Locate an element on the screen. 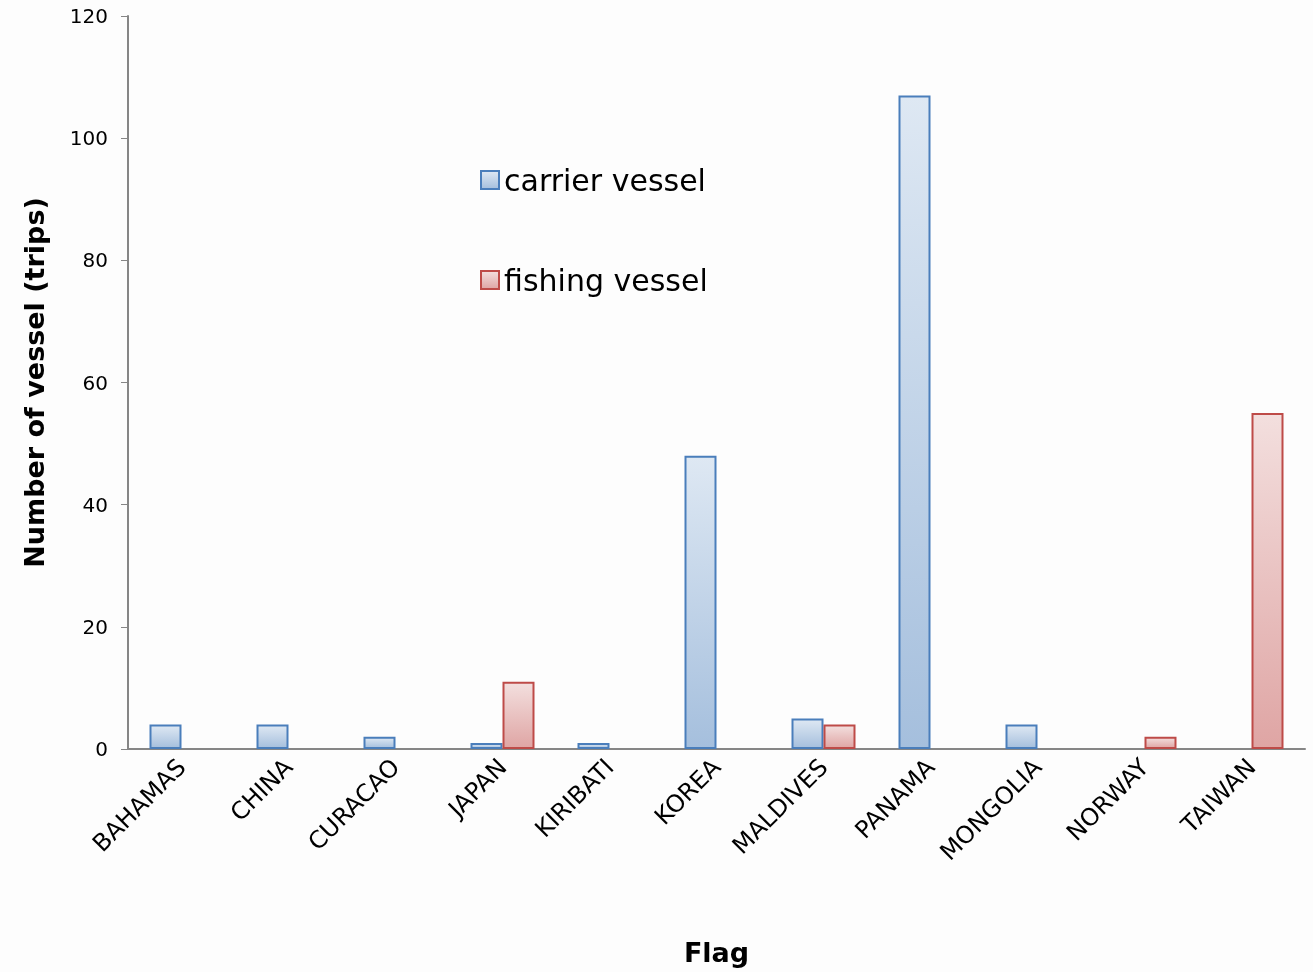  y-tick-label: 40 is located at coordinates (95, 504).